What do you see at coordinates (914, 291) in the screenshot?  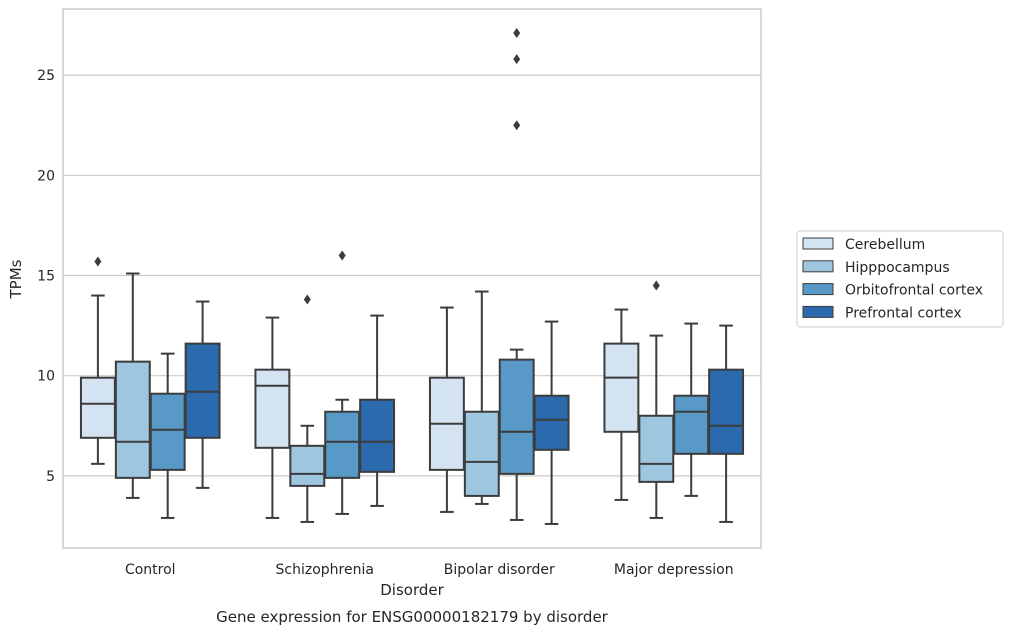 I see `legend-label: Orbitofrontal cortex` at bounding box center [914, 291].